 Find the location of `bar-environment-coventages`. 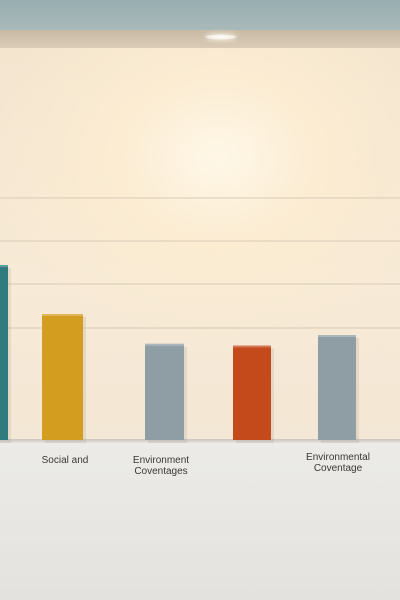

bar-environment-coventages is located at coordinates (164, 391).